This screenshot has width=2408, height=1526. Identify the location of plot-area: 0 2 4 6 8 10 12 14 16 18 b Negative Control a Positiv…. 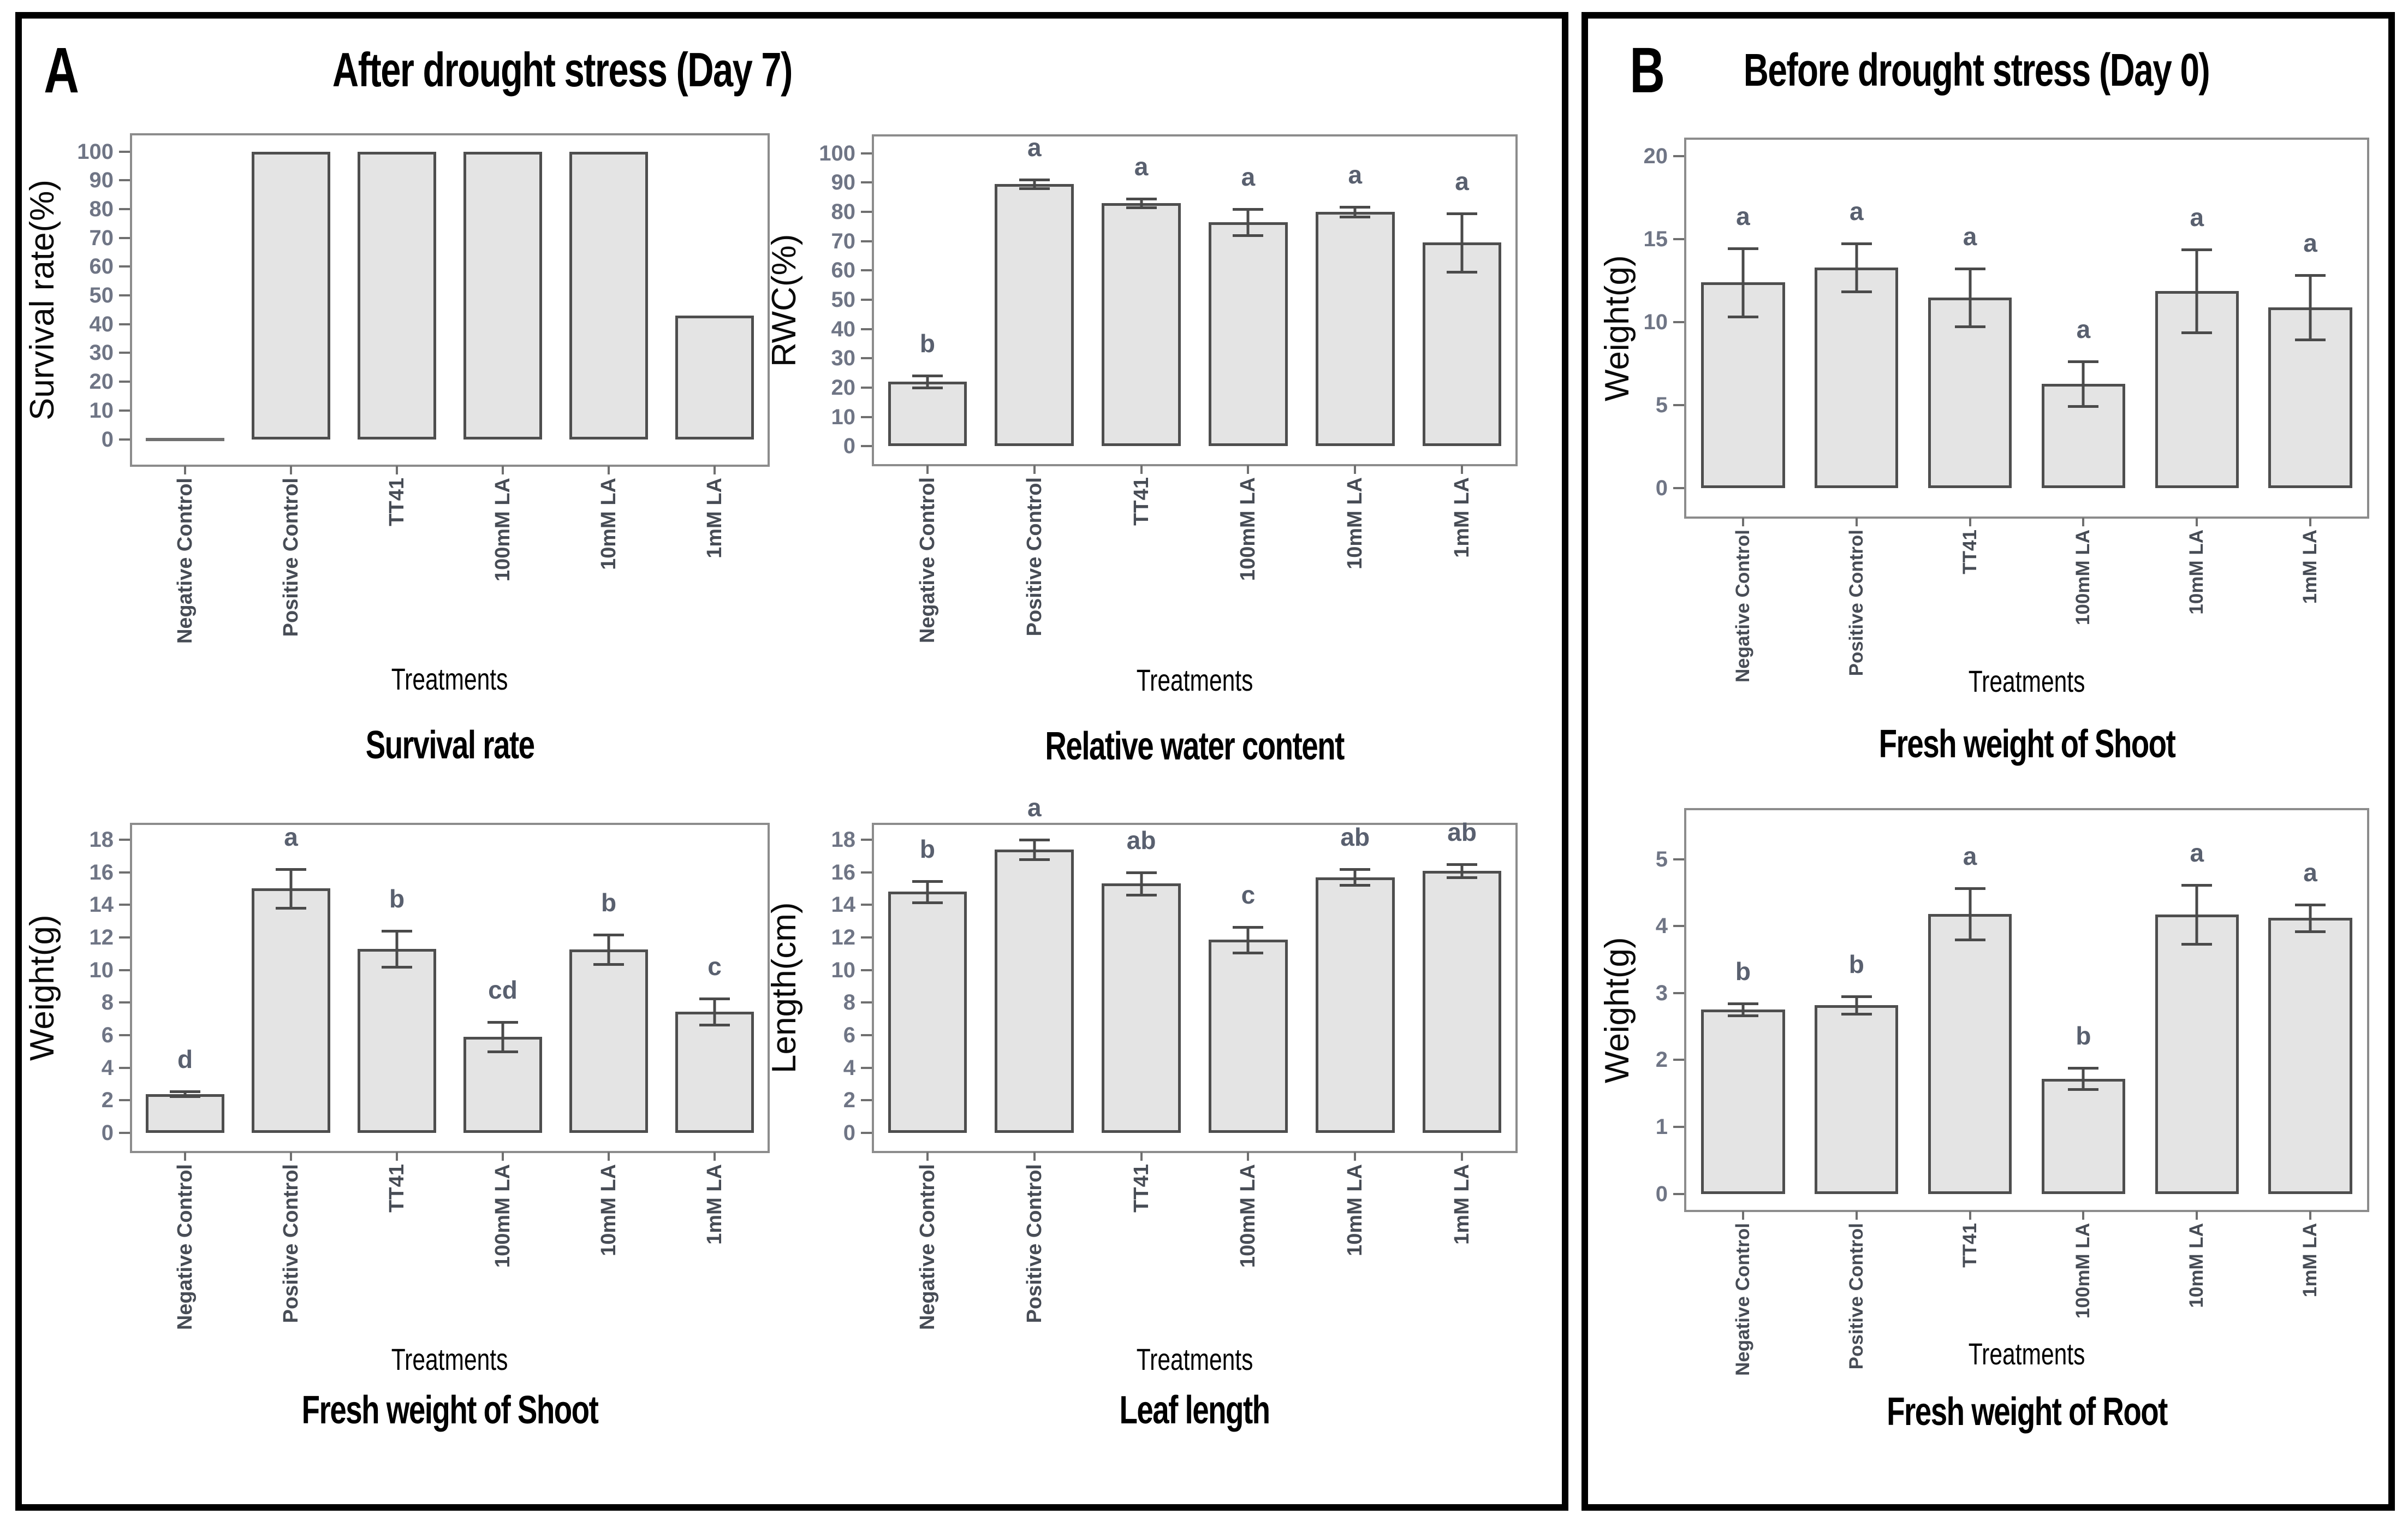
(1174, 1062).